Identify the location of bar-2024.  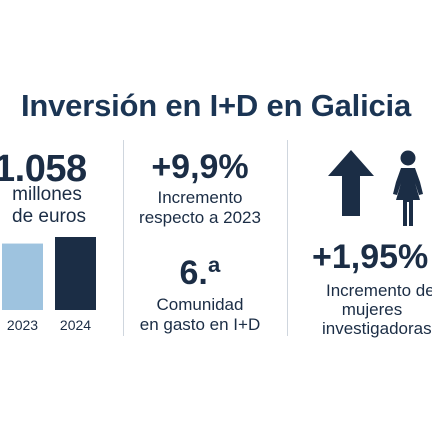
(75, 273).